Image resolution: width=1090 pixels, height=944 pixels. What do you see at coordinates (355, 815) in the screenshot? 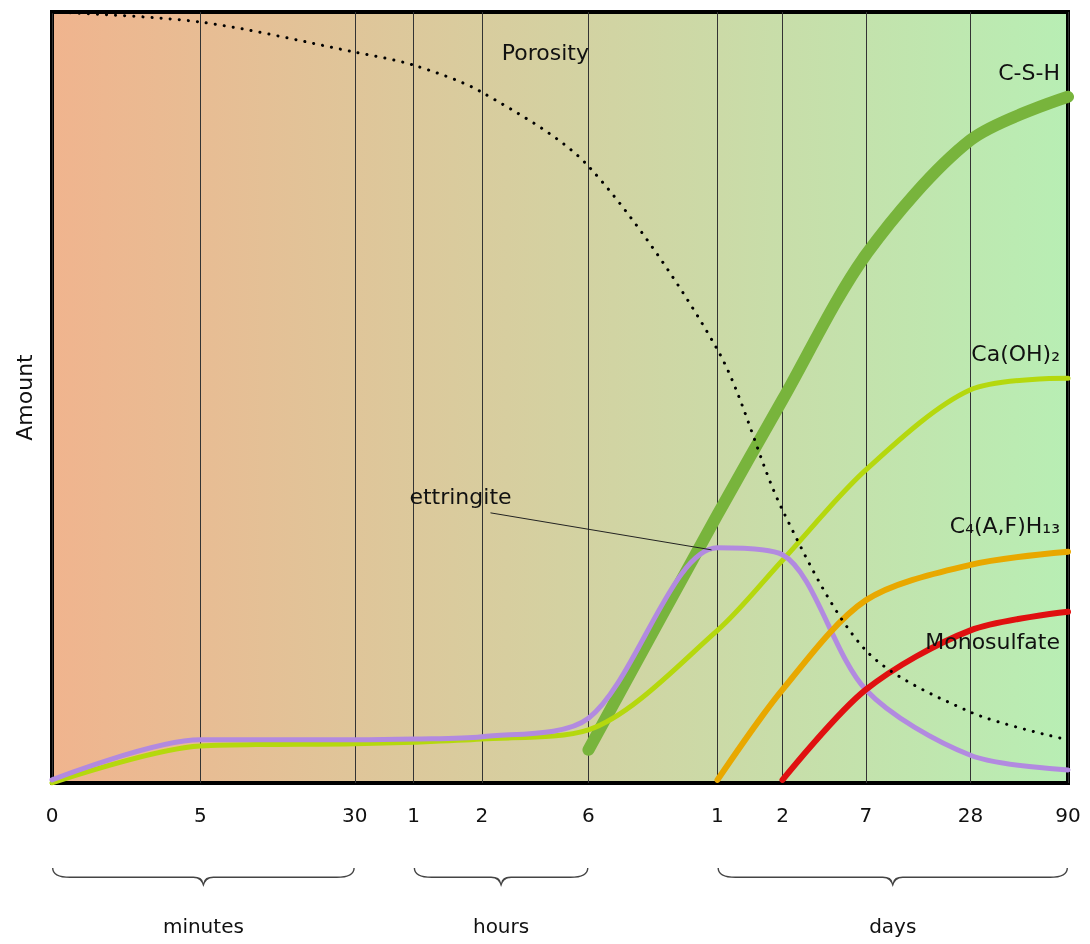
I see `x-tick-label: 30` at bounding box center [355, 815].